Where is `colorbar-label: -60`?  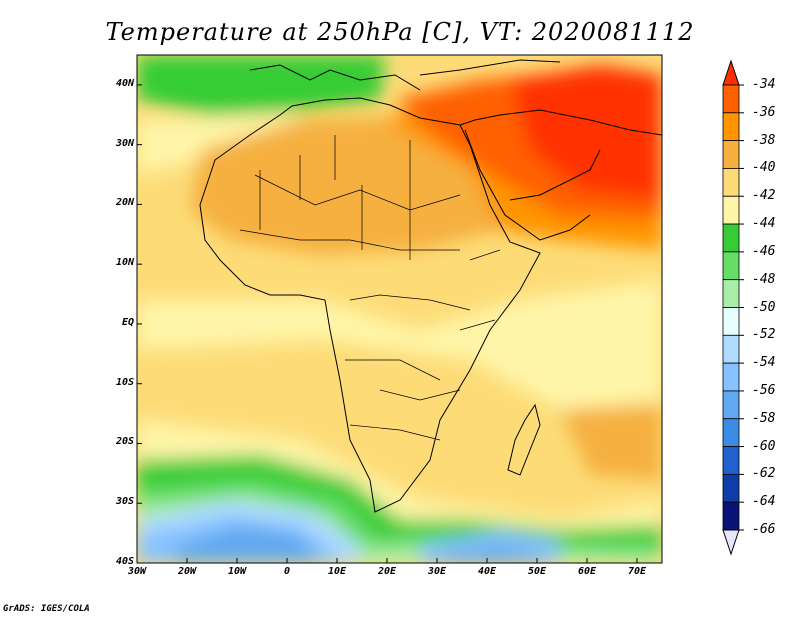
colorbar-label: -60 is located at coordinates (764, 446).